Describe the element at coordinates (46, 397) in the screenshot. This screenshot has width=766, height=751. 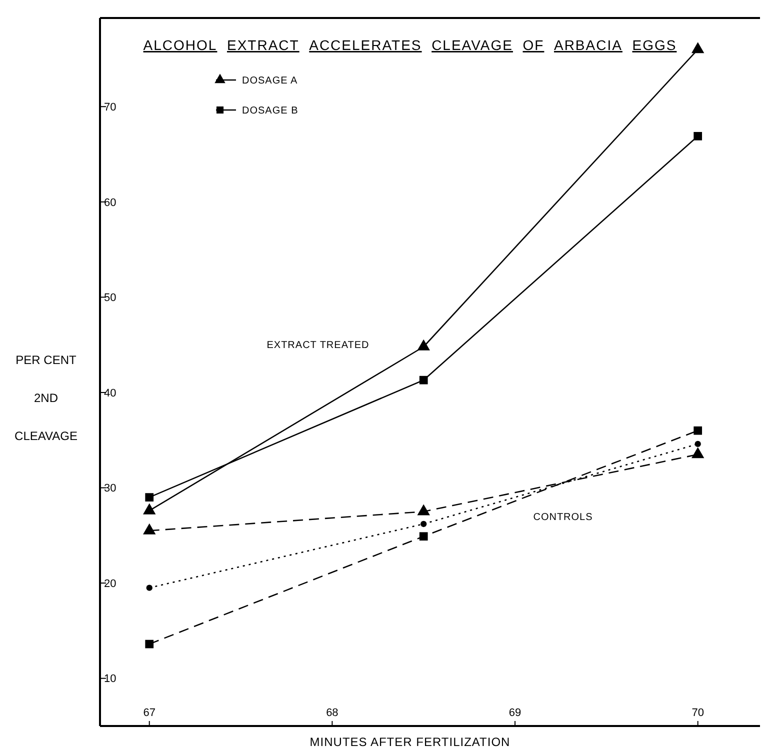
I see `text: PER CENT 2ND CLEAVAGE` at that location.